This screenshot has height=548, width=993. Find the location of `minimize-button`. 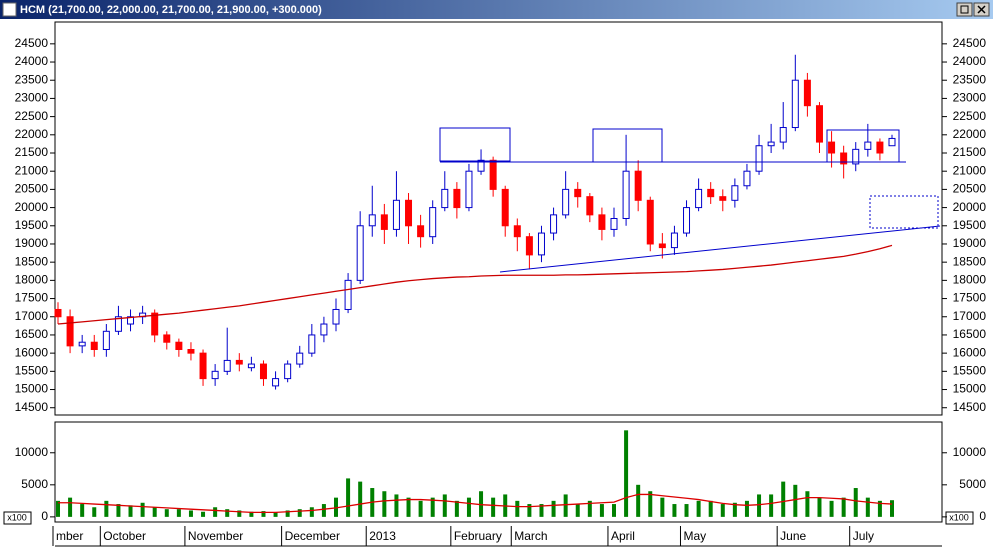

minimize-button is located at coordinates (964, 9).